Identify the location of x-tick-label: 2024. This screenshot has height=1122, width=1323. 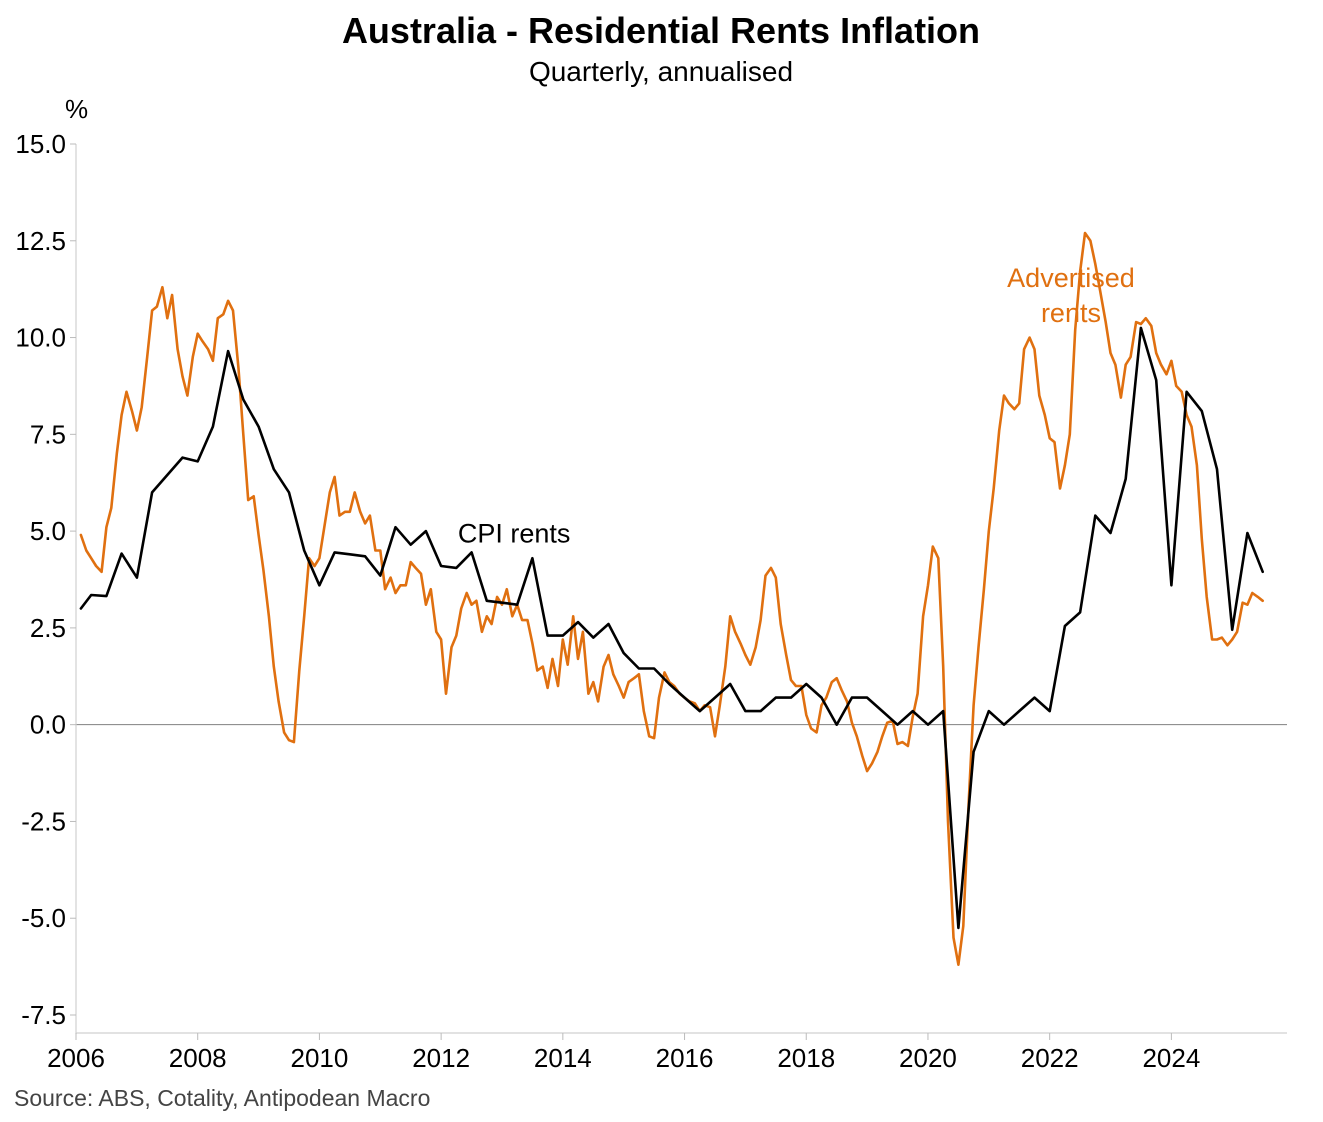
(1171, 1058).